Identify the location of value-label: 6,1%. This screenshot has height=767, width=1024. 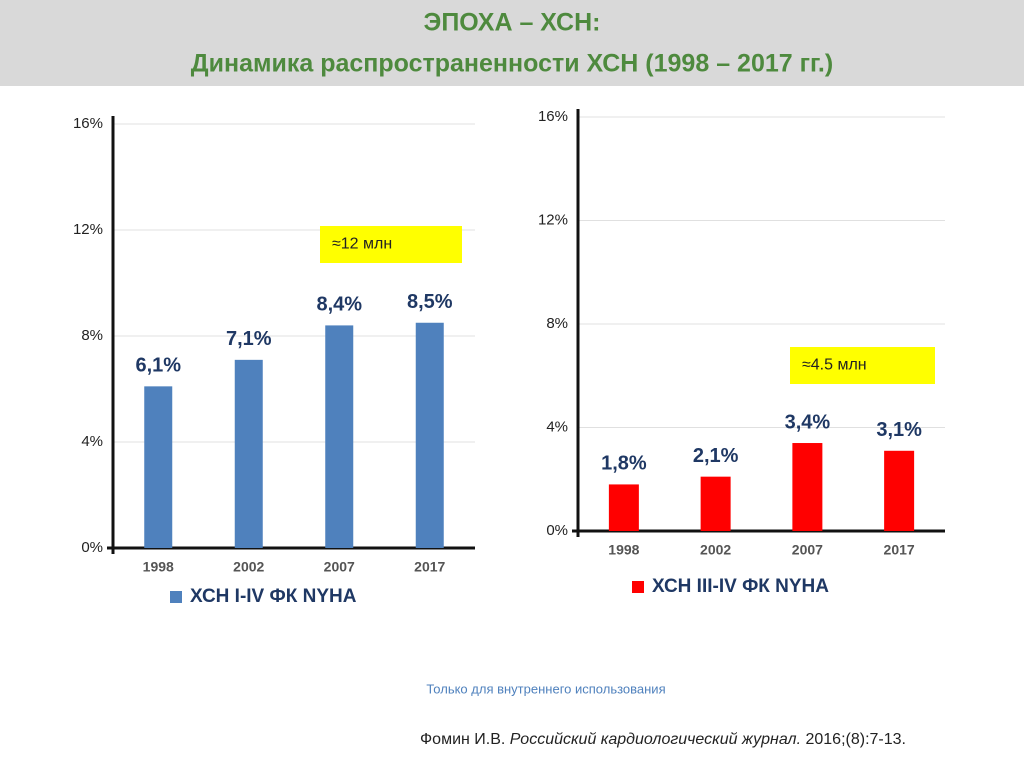
(158, 366).